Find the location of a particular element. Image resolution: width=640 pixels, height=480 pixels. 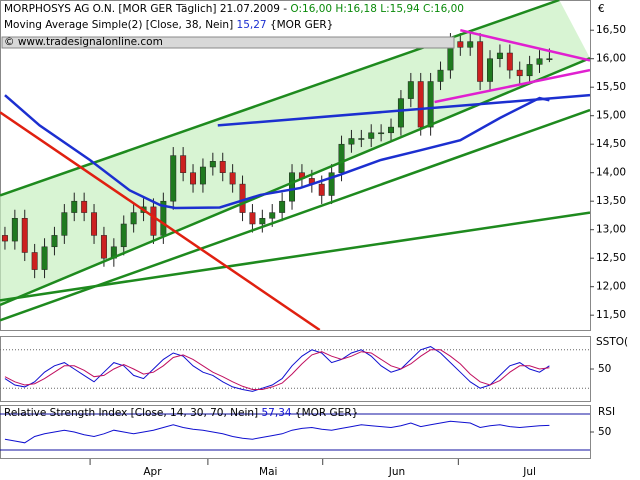

rsi-value: 57,34 is located at coordinates (277, 413).